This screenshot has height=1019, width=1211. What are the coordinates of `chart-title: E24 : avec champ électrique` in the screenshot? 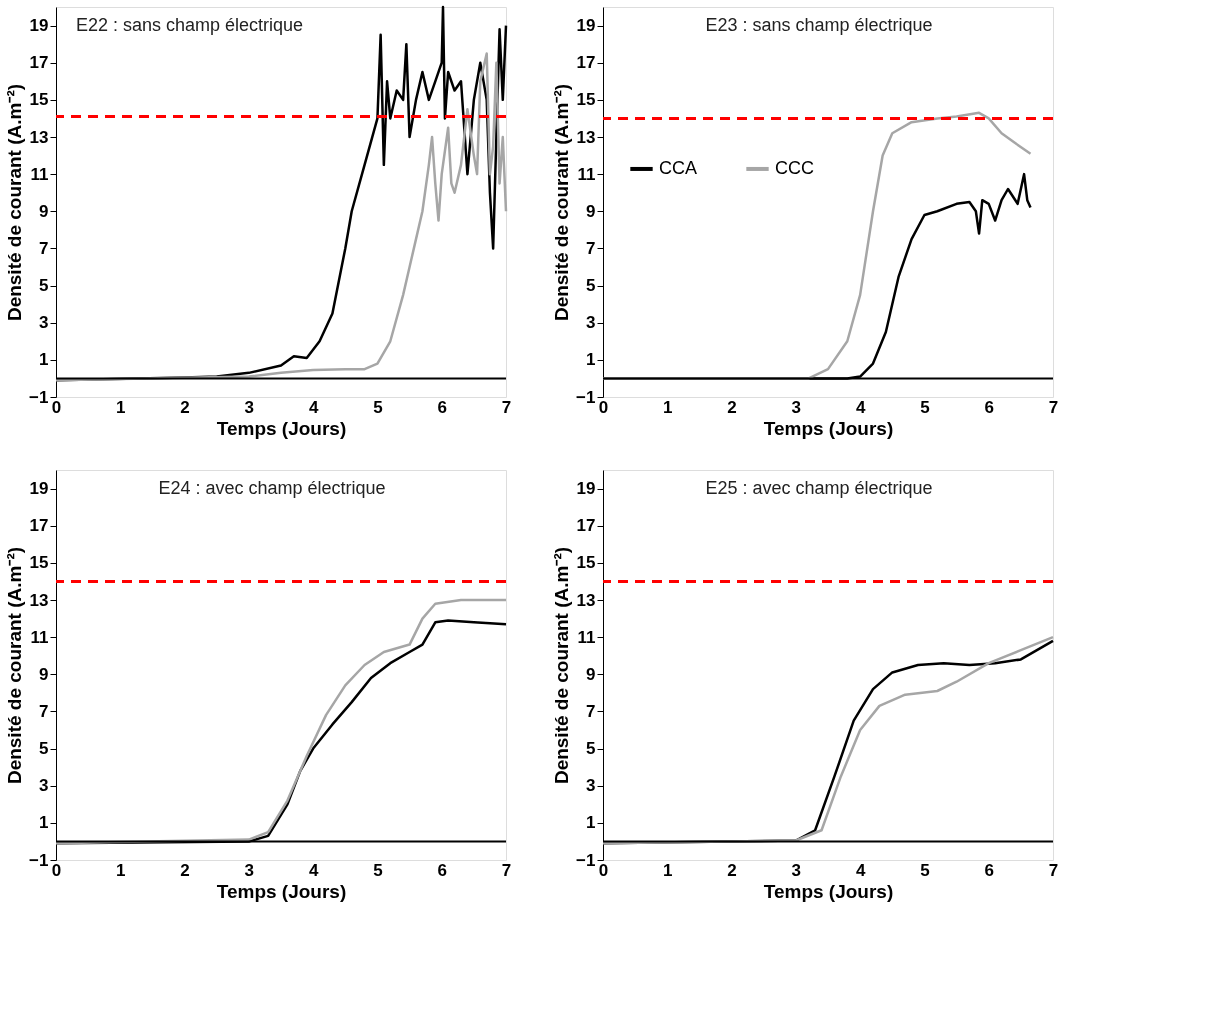 It's located at (272, 488).